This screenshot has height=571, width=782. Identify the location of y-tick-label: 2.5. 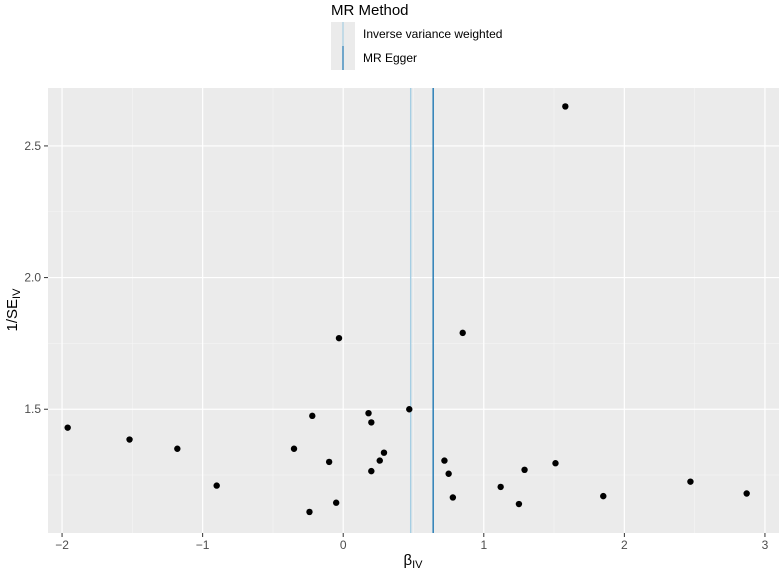
(32, 146).